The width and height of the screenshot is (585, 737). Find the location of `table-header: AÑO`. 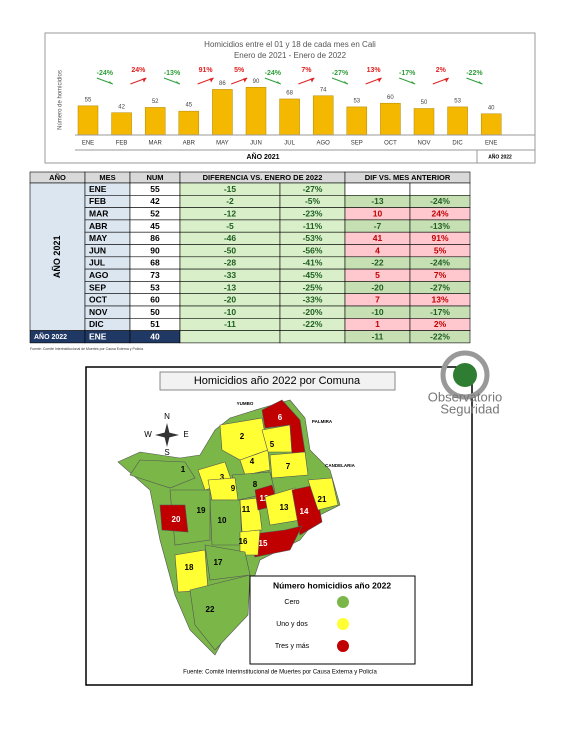

table-header: AÑO is located at coordinates (57, 177).